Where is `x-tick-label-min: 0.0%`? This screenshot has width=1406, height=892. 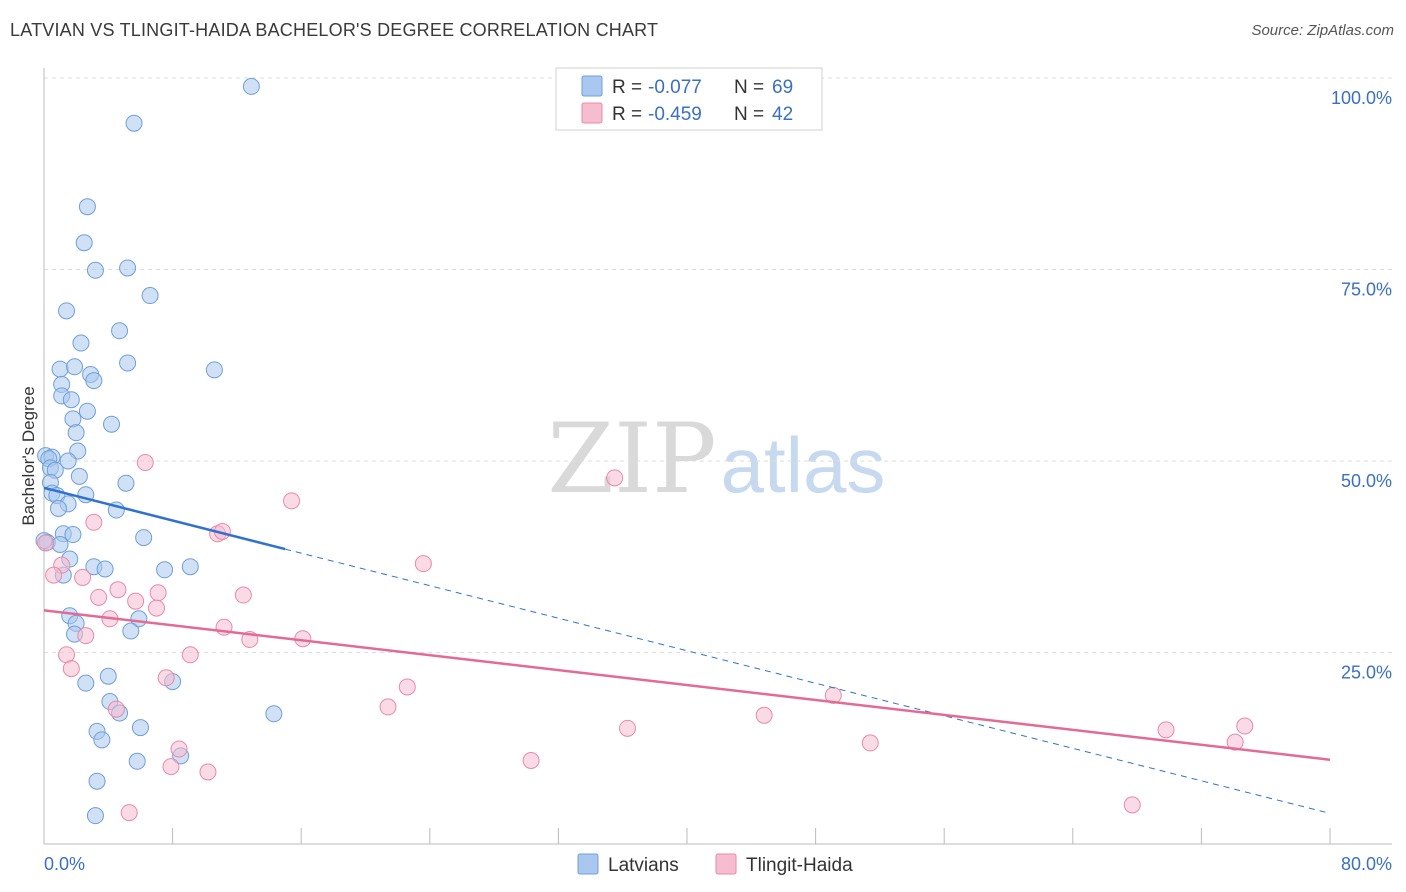
x-tick-label-min: 0.0% is located at coordinates (64, 864).